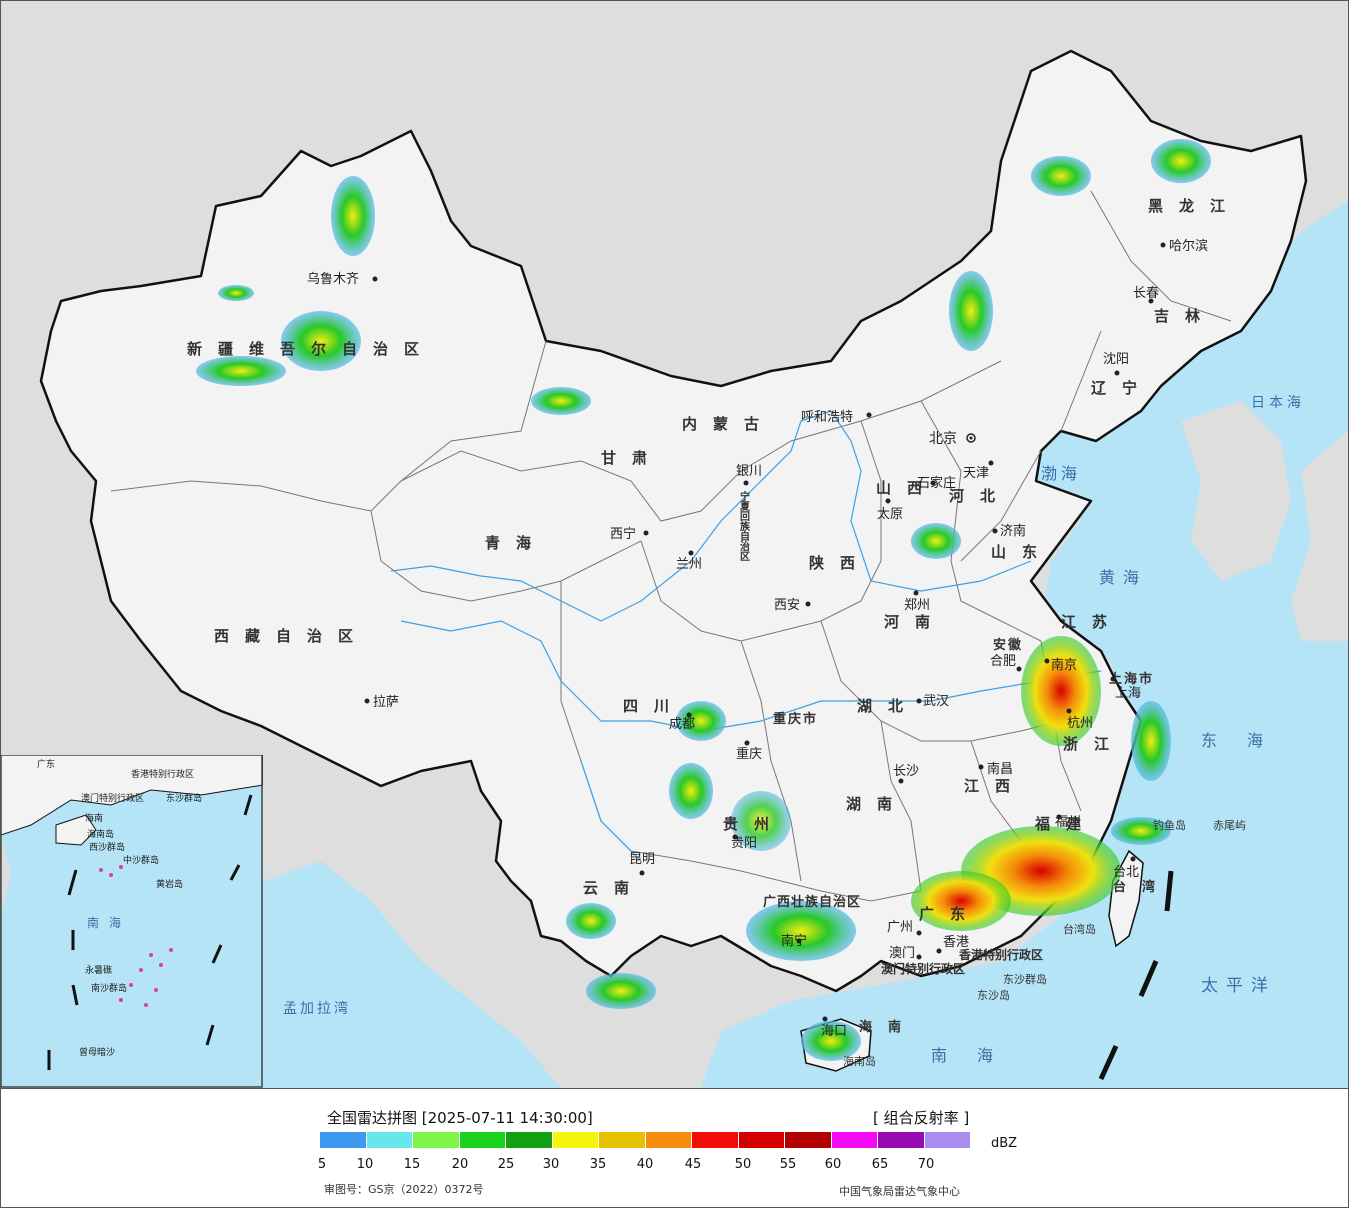 The height and width of the screenshot is (1208, 1349). Describe the element at coordinates (1000, 769) in the screenshot. I see `city-nanchang: 南昌` at that location.